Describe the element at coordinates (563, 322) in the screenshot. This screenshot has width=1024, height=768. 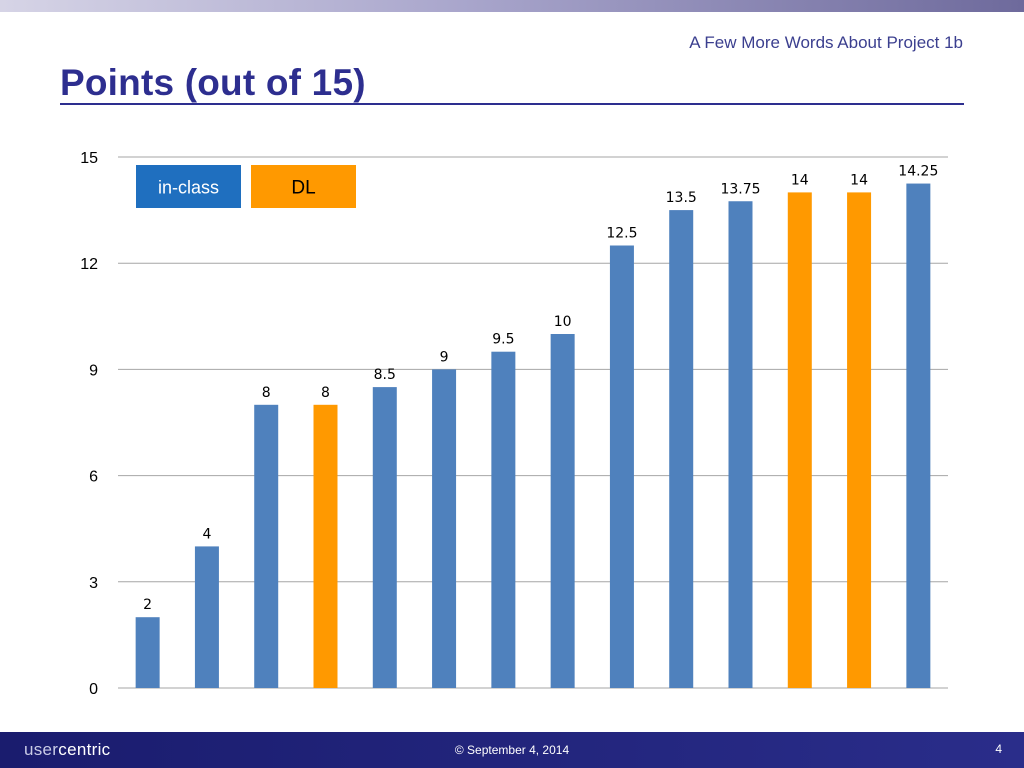
I see `data-label: 10` at that location.